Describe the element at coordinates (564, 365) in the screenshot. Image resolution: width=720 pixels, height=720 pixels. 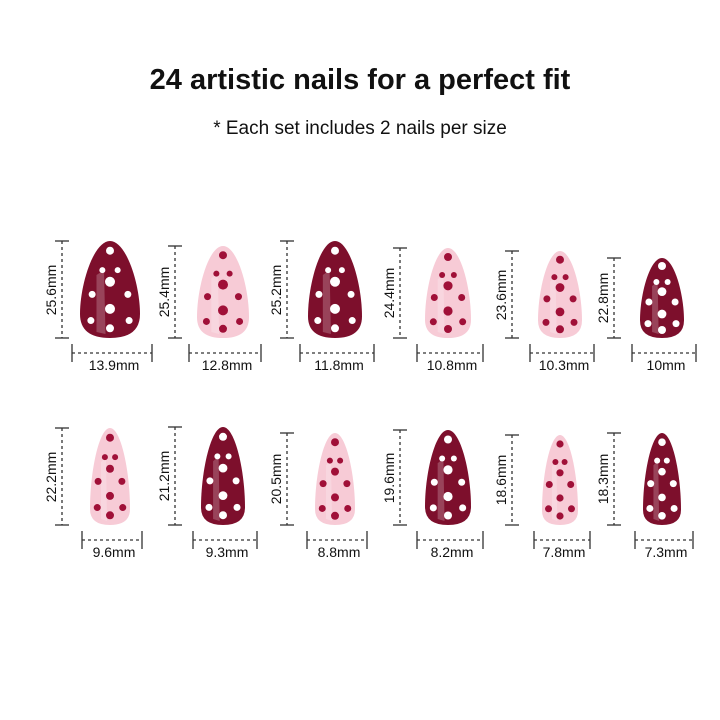
I see `width-label: 10.3mm` at that location.